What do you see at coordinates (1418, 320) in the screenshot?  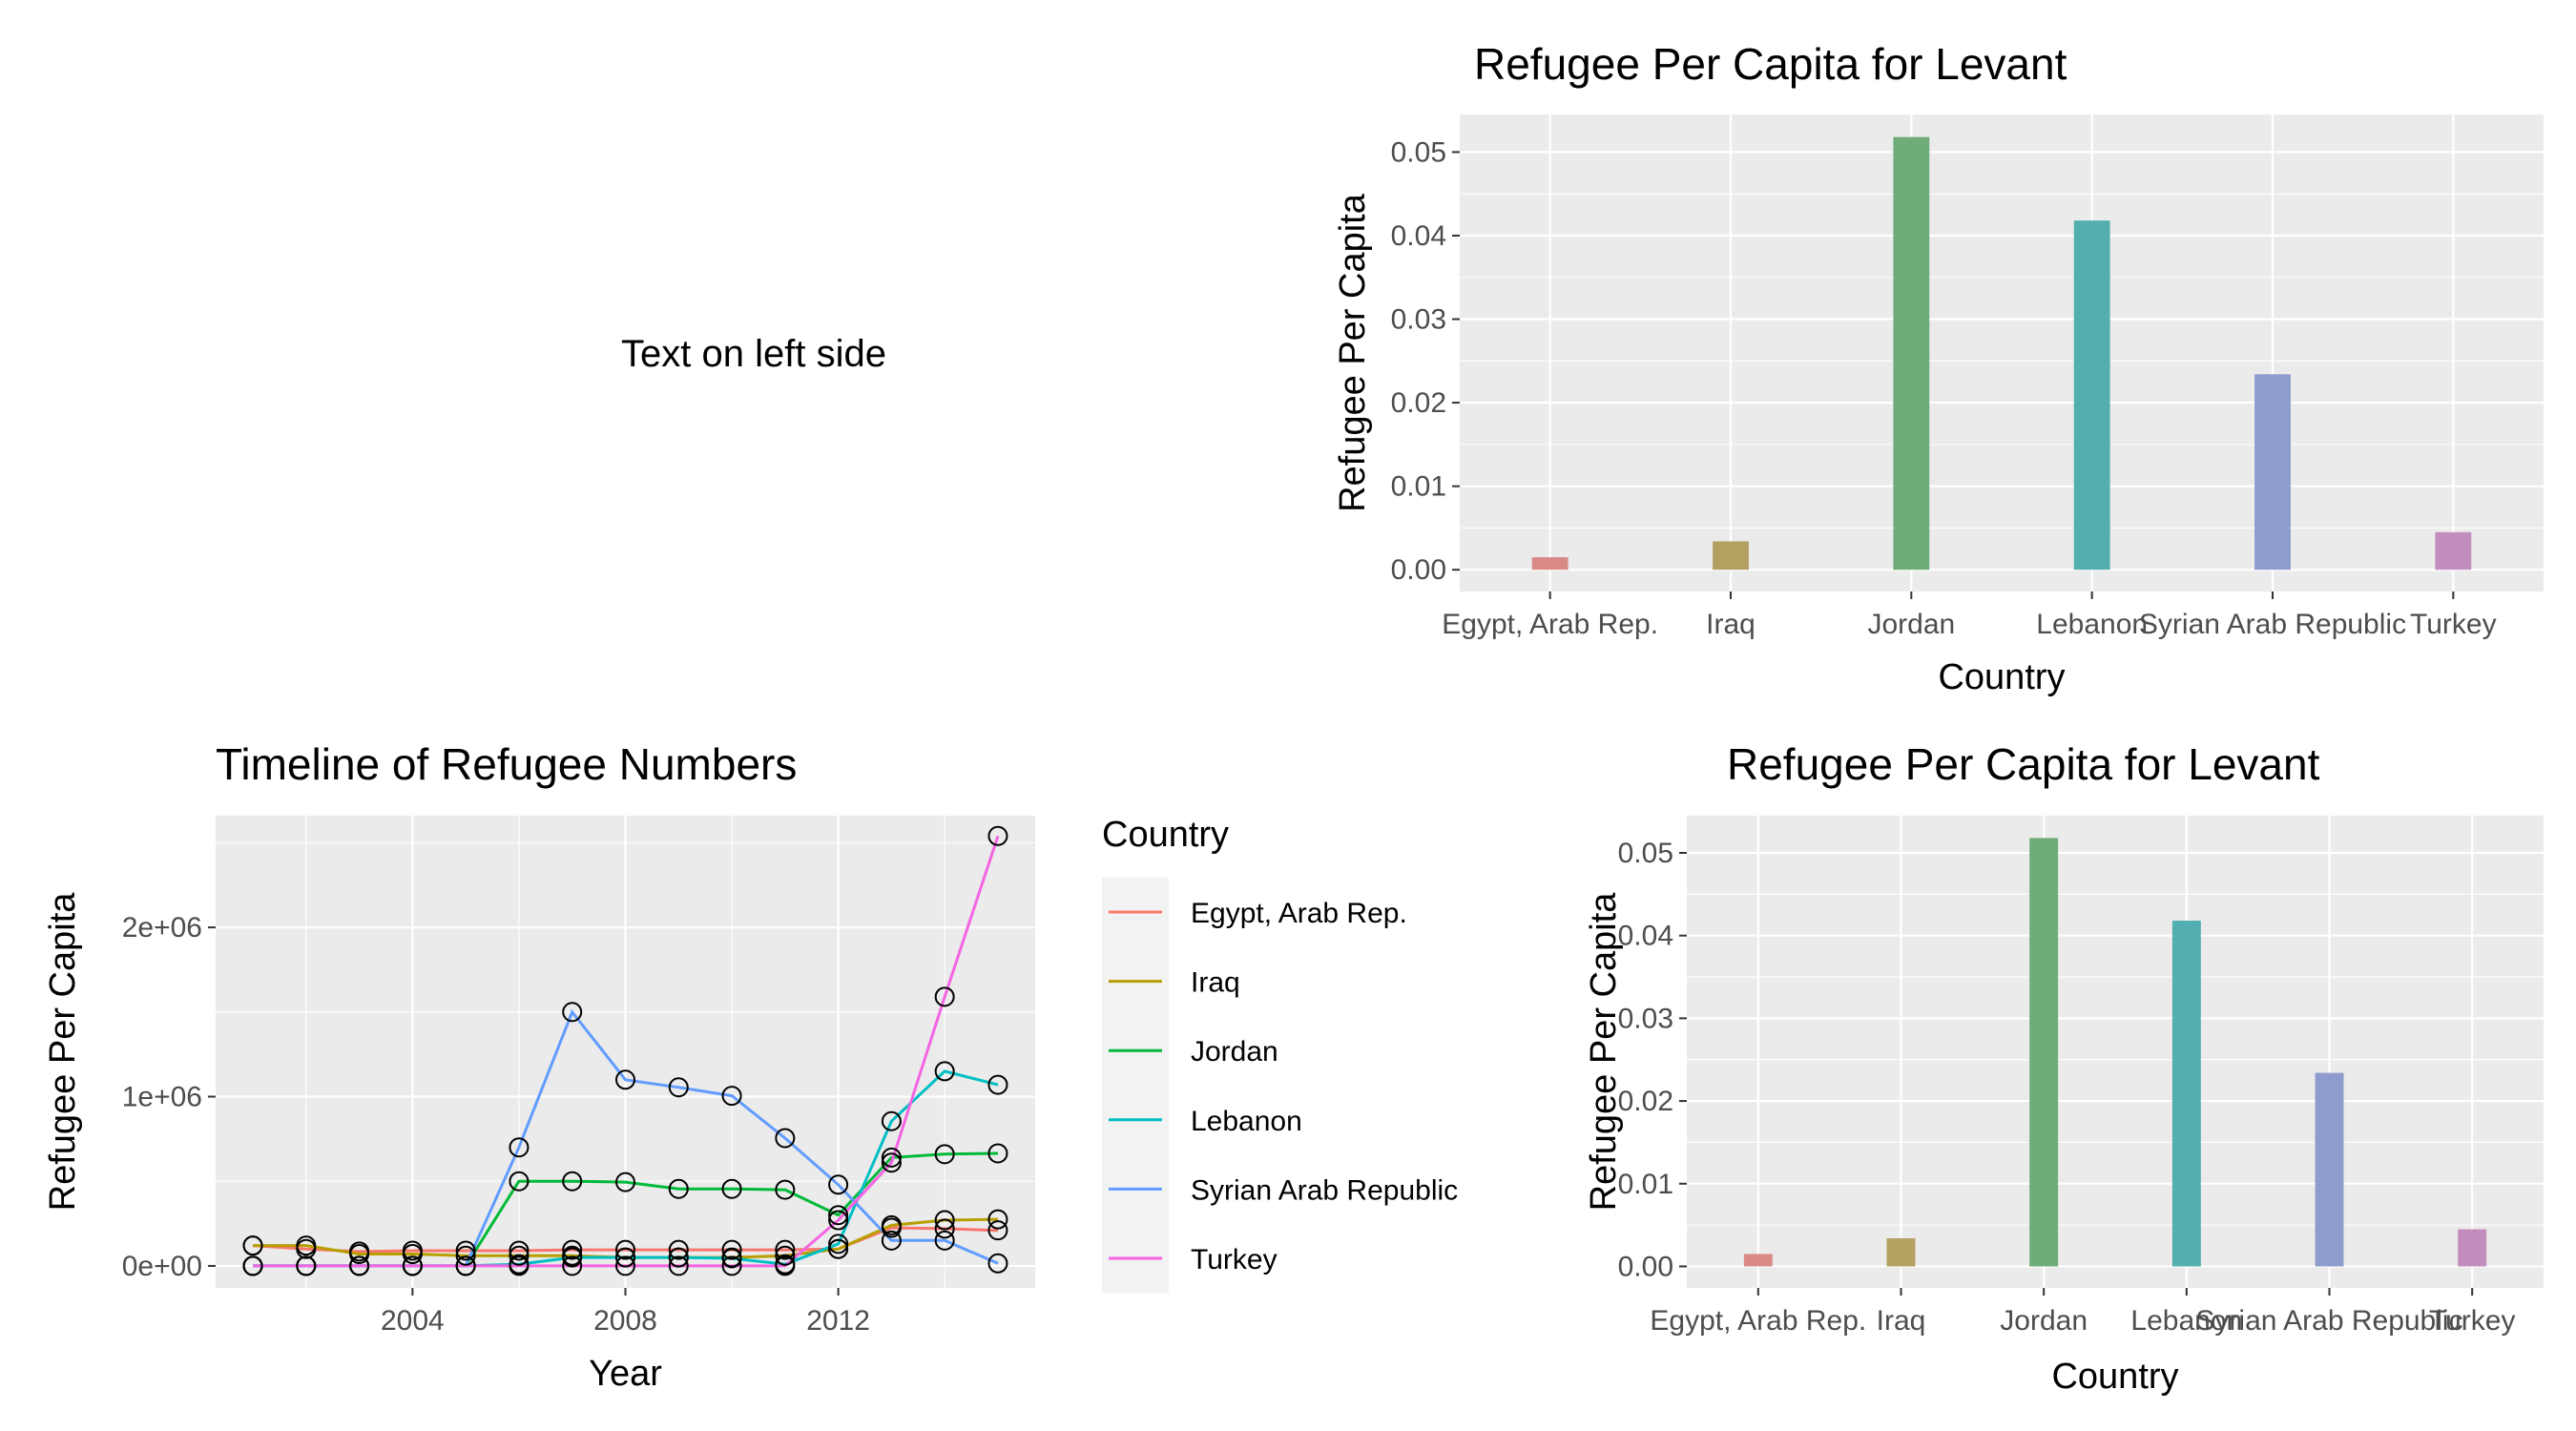 I see `y-tick-label: 0.03` at bounding box center [1418, 320].